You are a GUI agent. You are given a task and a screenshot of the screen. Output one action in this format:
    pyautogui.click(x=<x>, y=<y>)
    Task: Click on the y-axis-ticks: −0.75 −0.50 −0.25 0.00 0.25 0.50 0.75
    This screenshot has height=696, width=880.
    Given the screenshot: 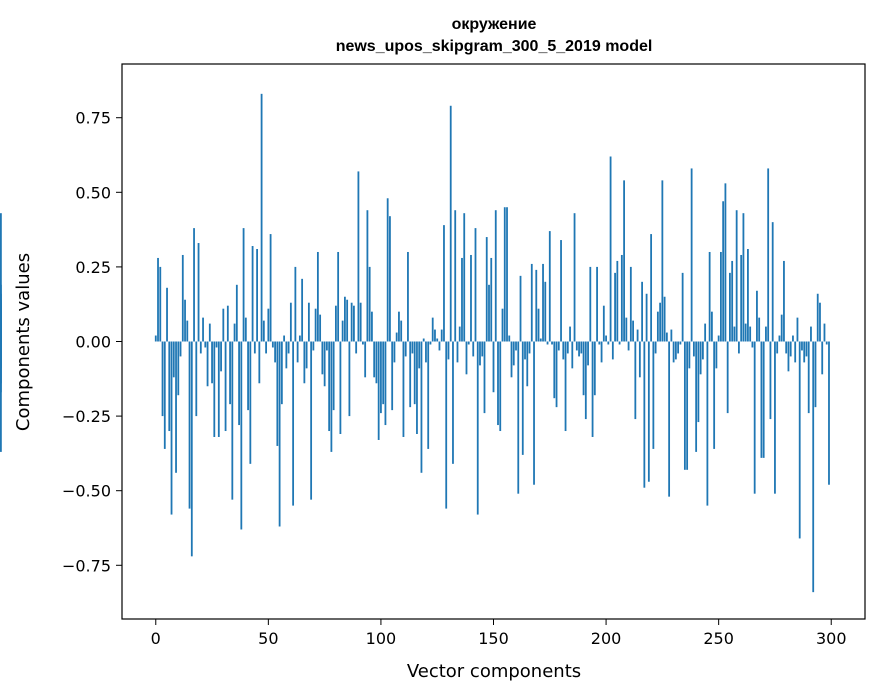 What is the action you would take?
    pyautogui.click(x=92, y=342)
    